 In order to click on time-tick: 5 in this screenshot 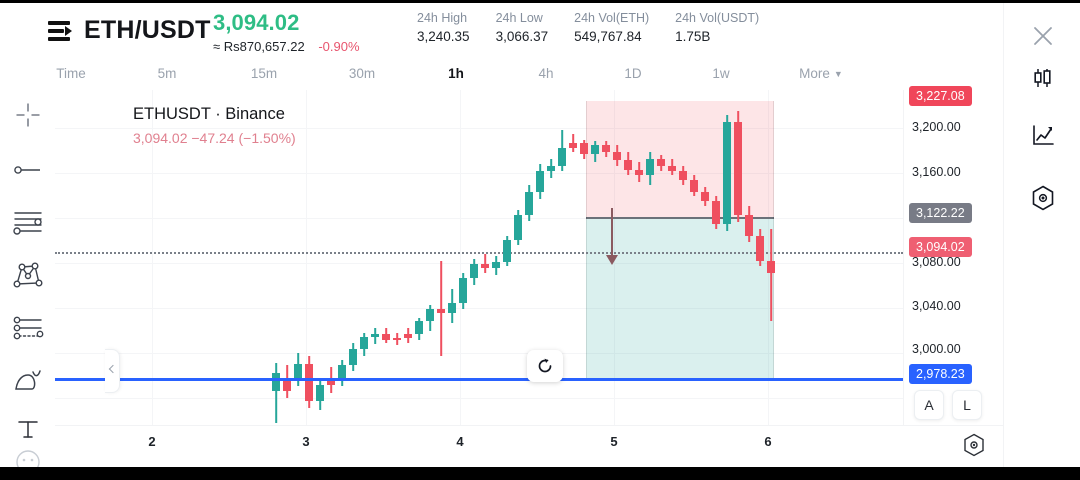, I will do `click(614, 441)`.